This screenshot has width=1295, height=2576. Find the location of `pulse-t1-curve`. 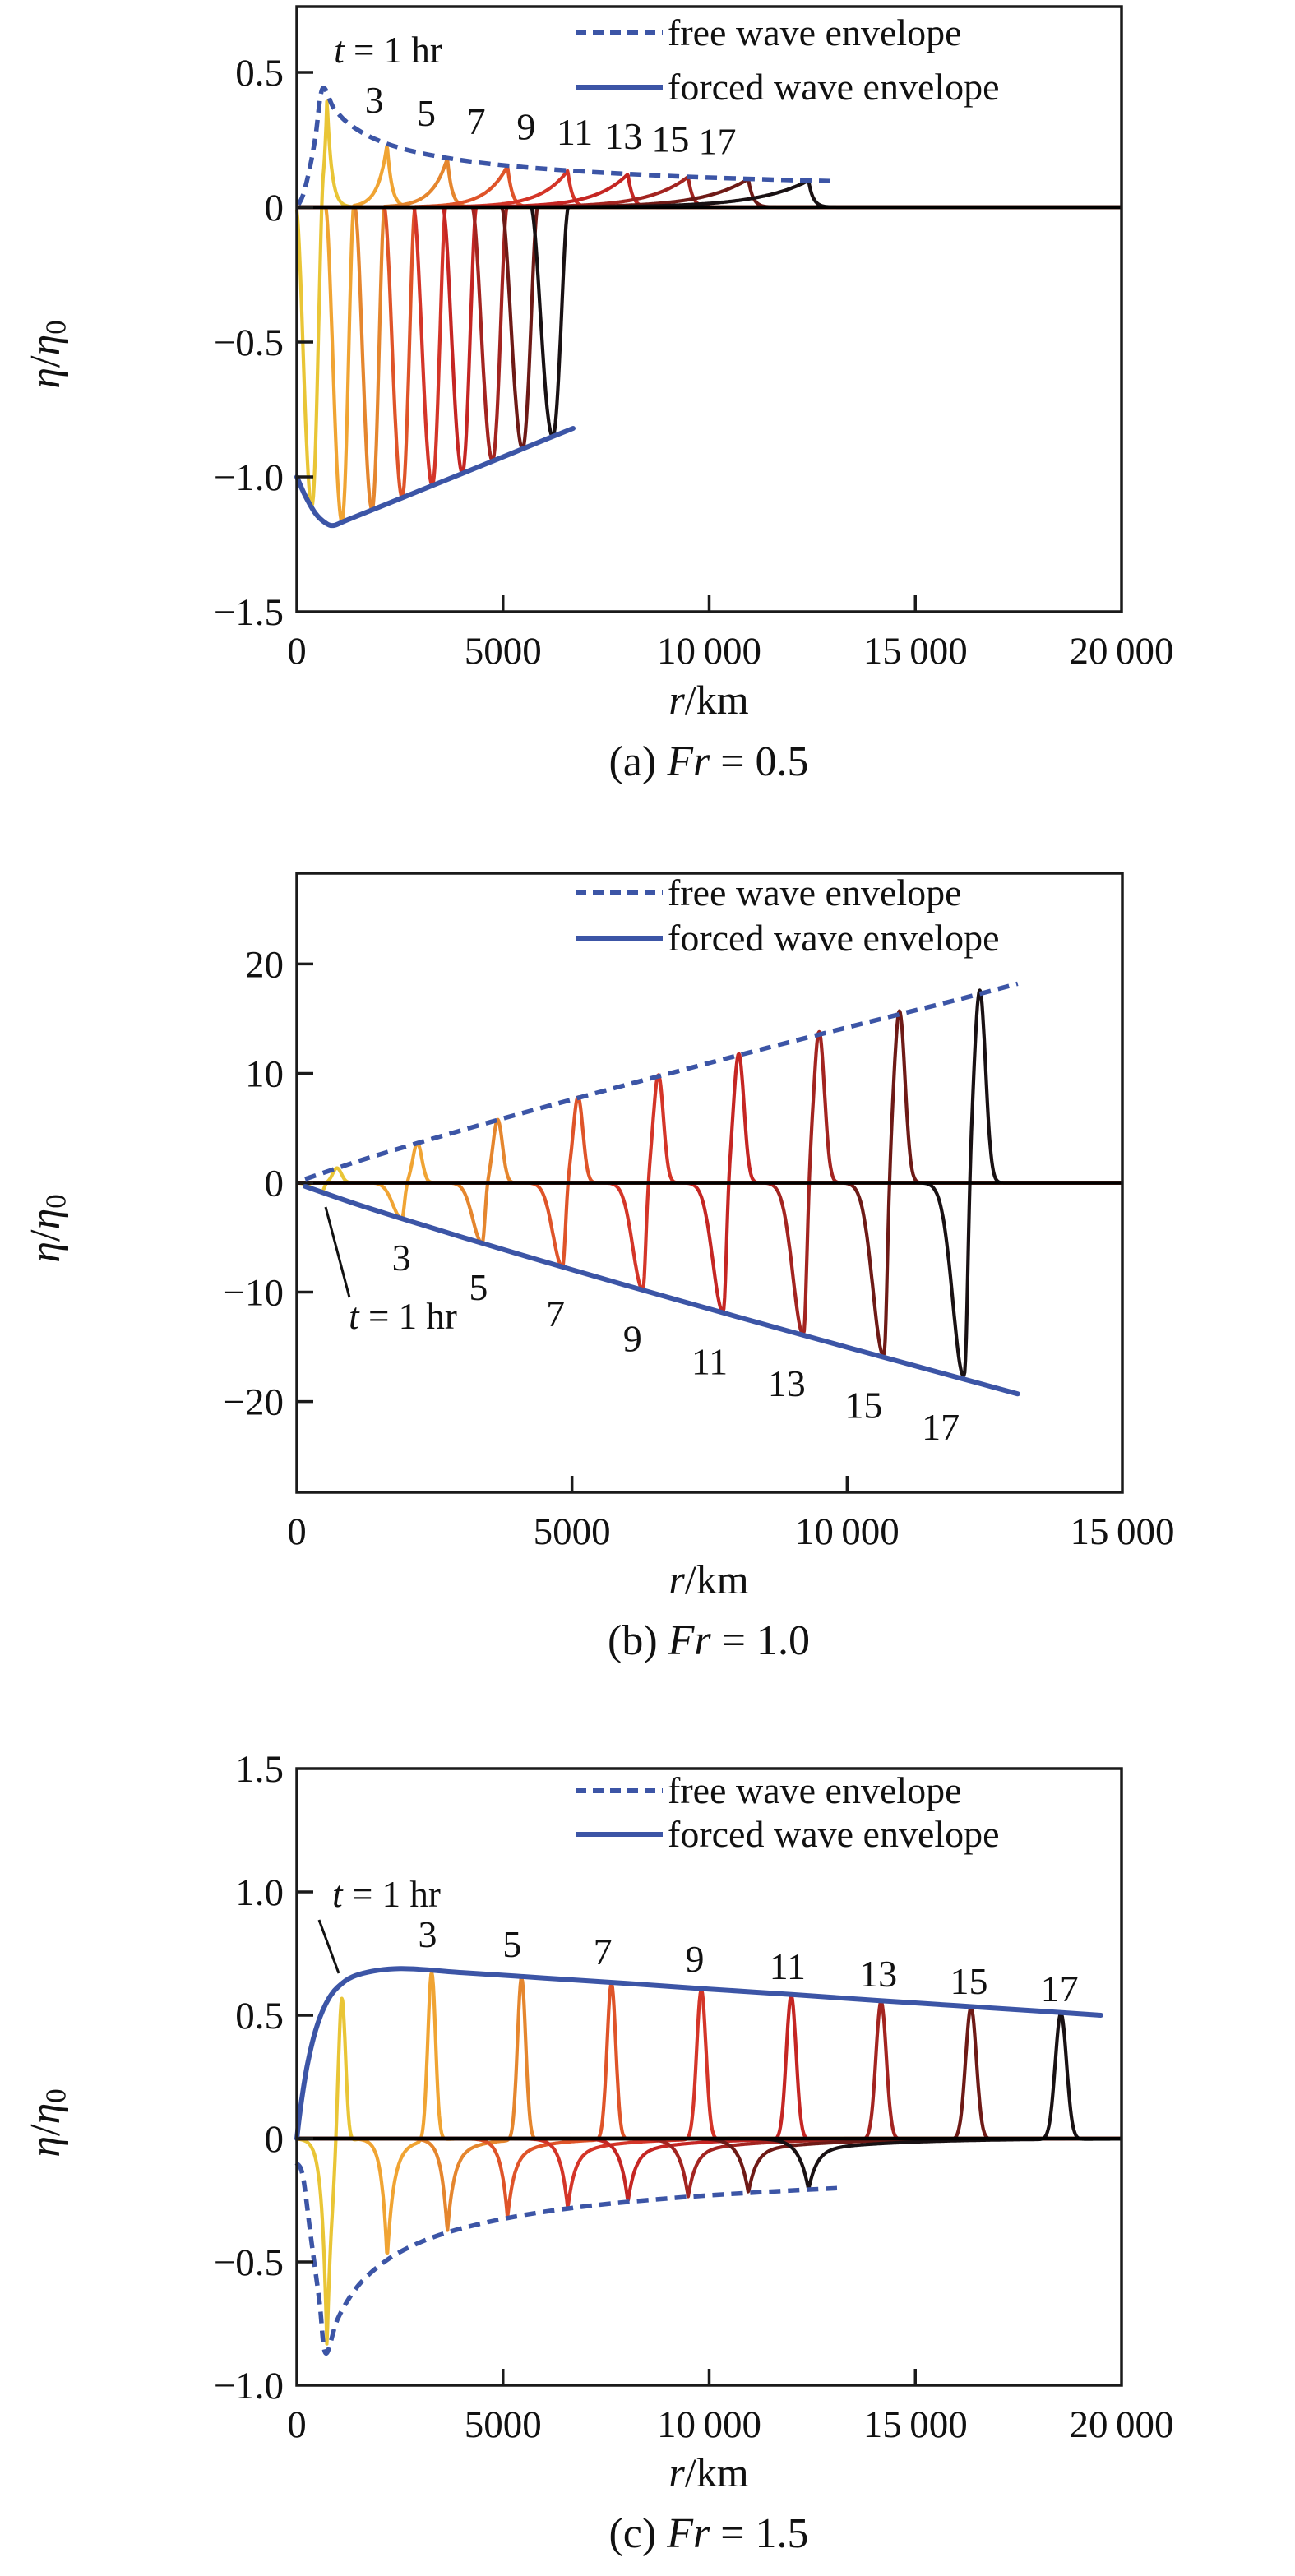

pulse-t1-curve is located at coordinates (709, 2171).